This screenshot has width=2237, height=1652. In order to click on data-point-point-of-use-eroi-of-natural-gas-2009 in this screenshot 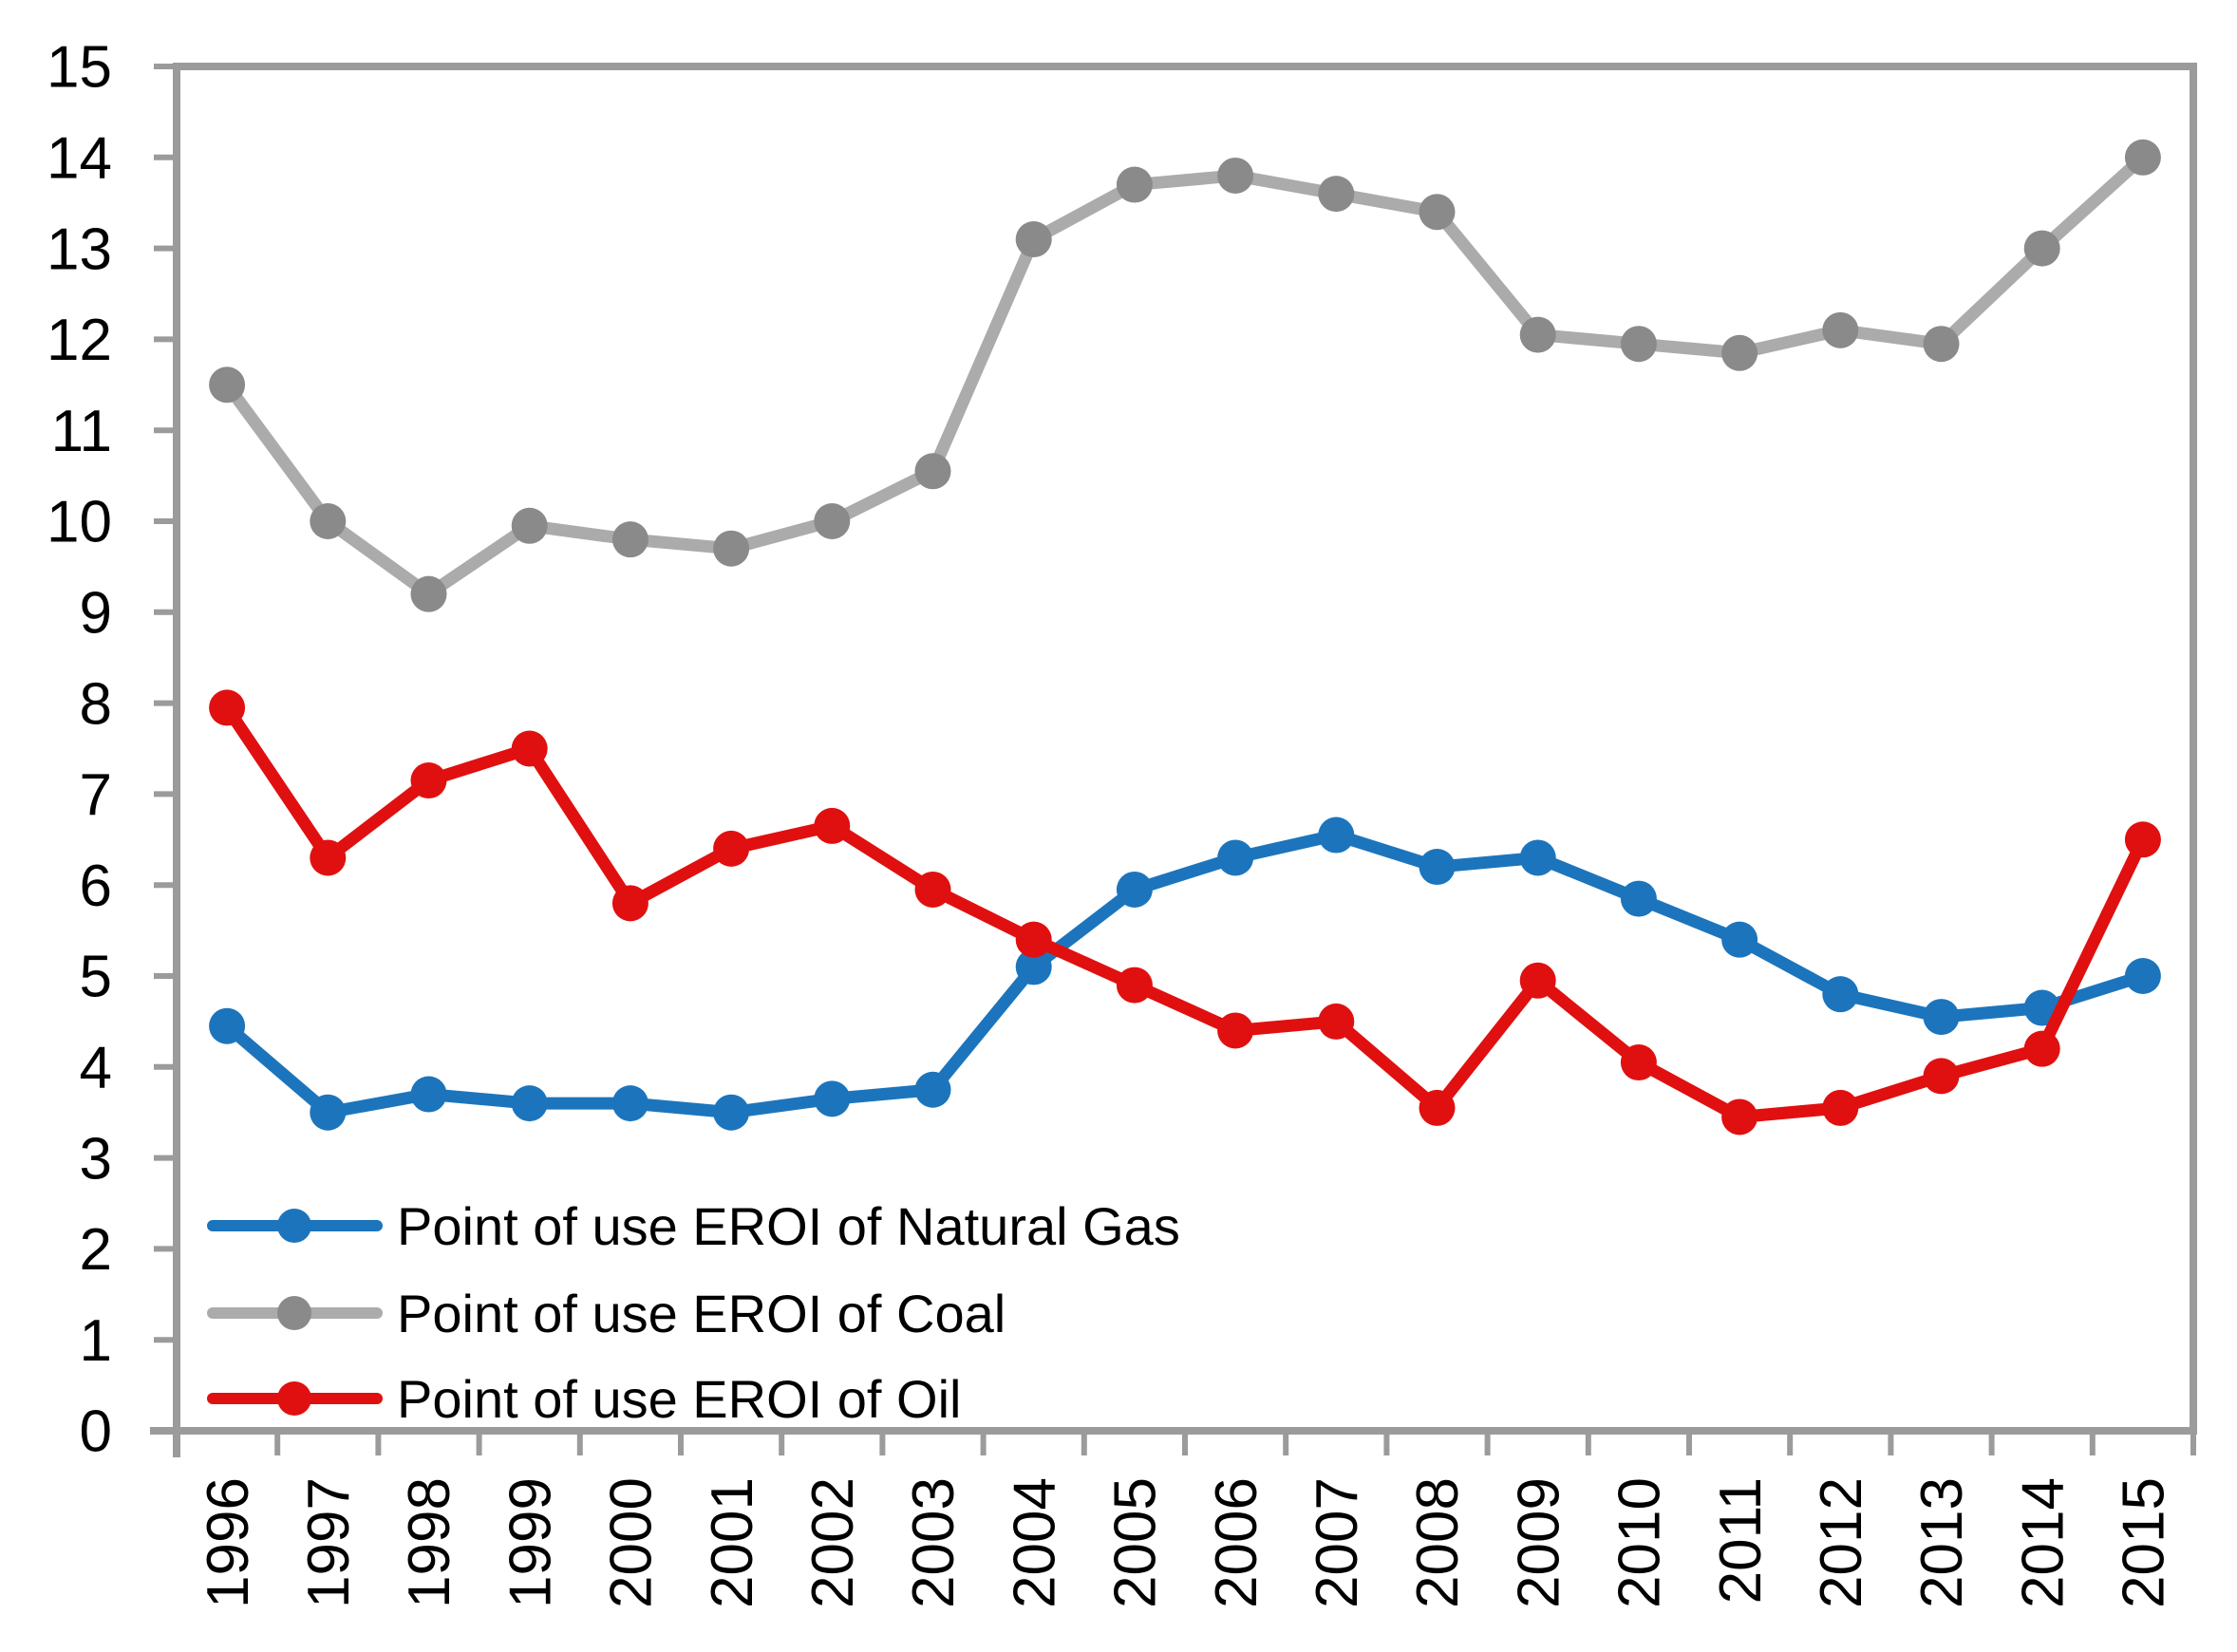, I will do `click(1538, 857)`.